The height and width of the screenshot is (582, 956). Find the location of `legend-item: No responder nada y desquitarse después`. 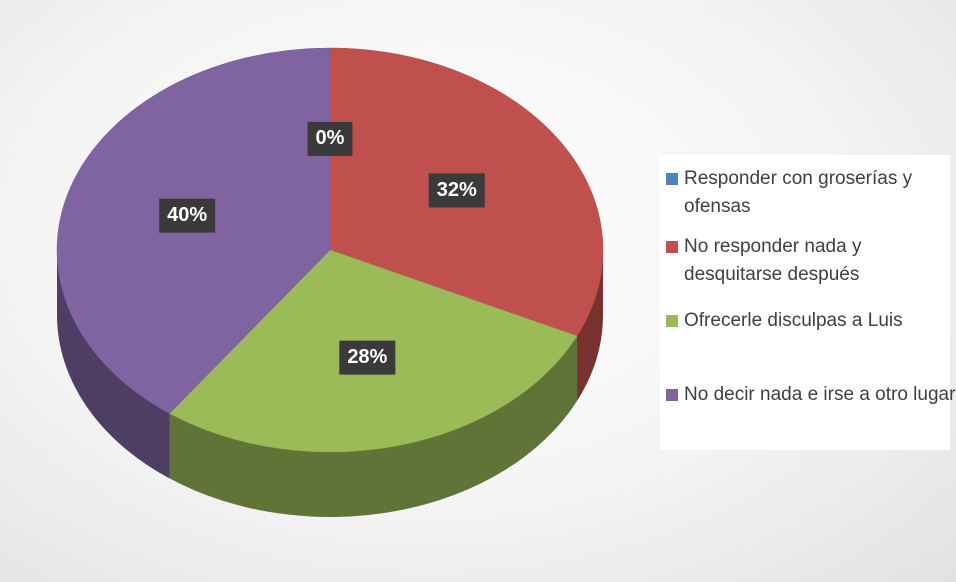

legend-item: No responder nada y desquitarse después is located at coordinates (811, 261).